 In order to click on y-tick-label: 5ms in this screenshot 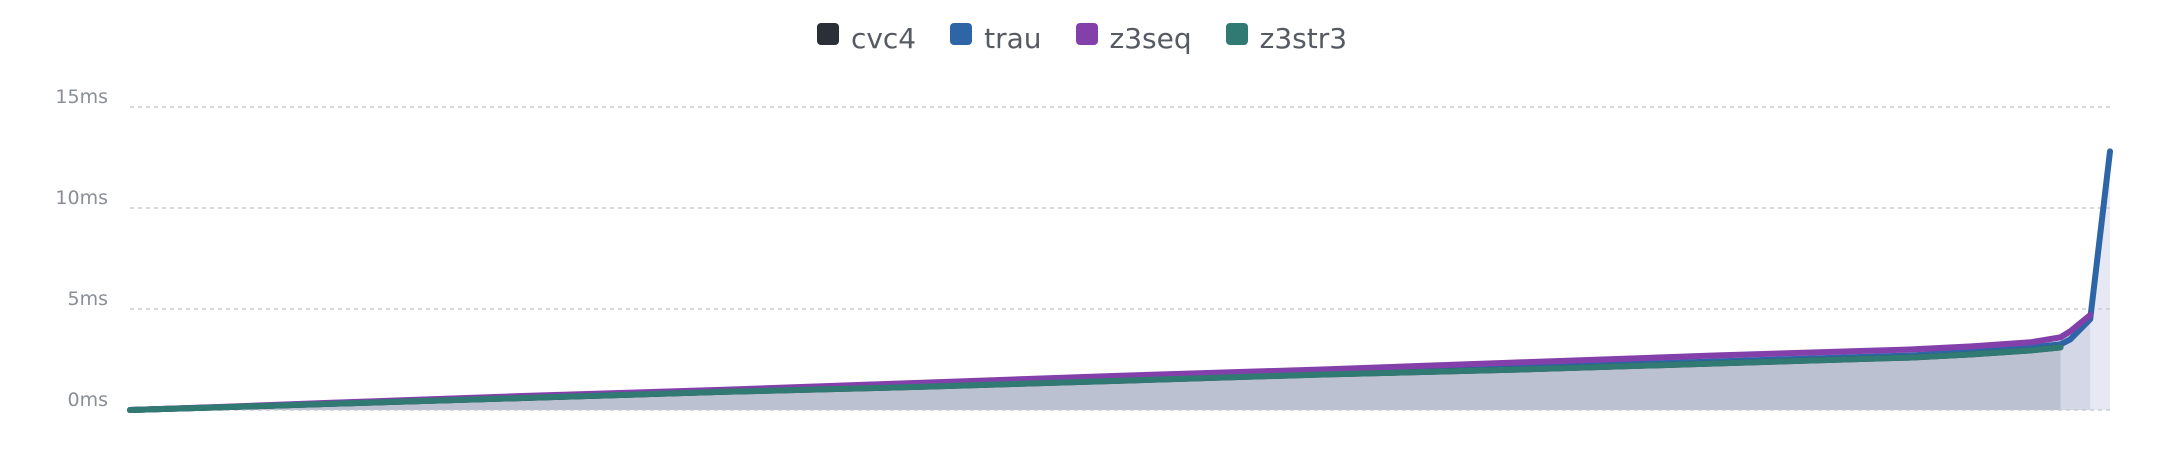, I will do `click(88, 299)`.